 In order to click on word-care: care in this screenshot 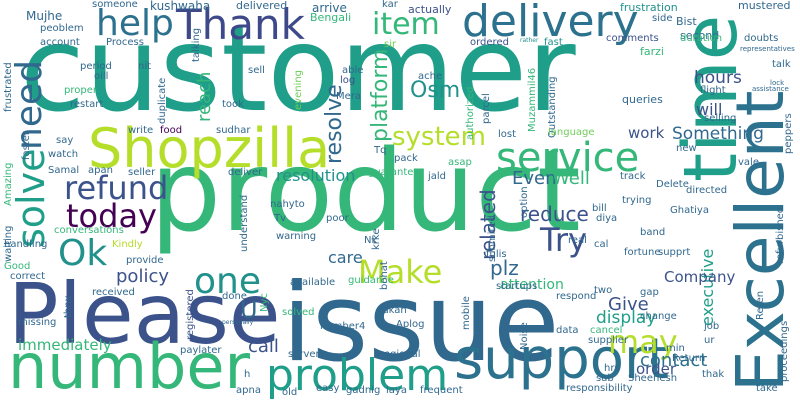, I will do `click(345, 257)`.